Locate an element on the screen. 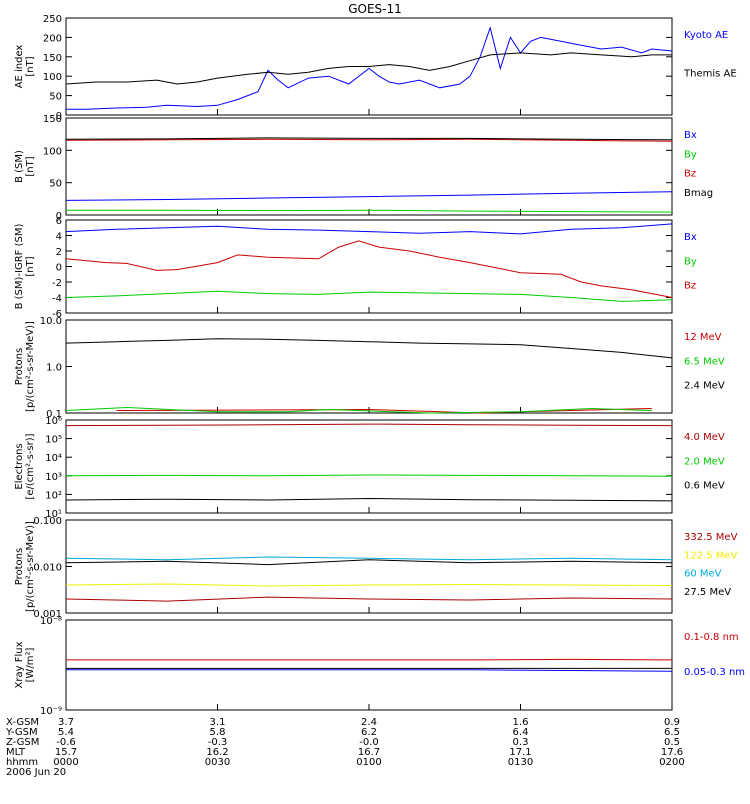 The image size is (750, 804). y-tick-label-ae-5: 0 is located at coordinates (59, 116).